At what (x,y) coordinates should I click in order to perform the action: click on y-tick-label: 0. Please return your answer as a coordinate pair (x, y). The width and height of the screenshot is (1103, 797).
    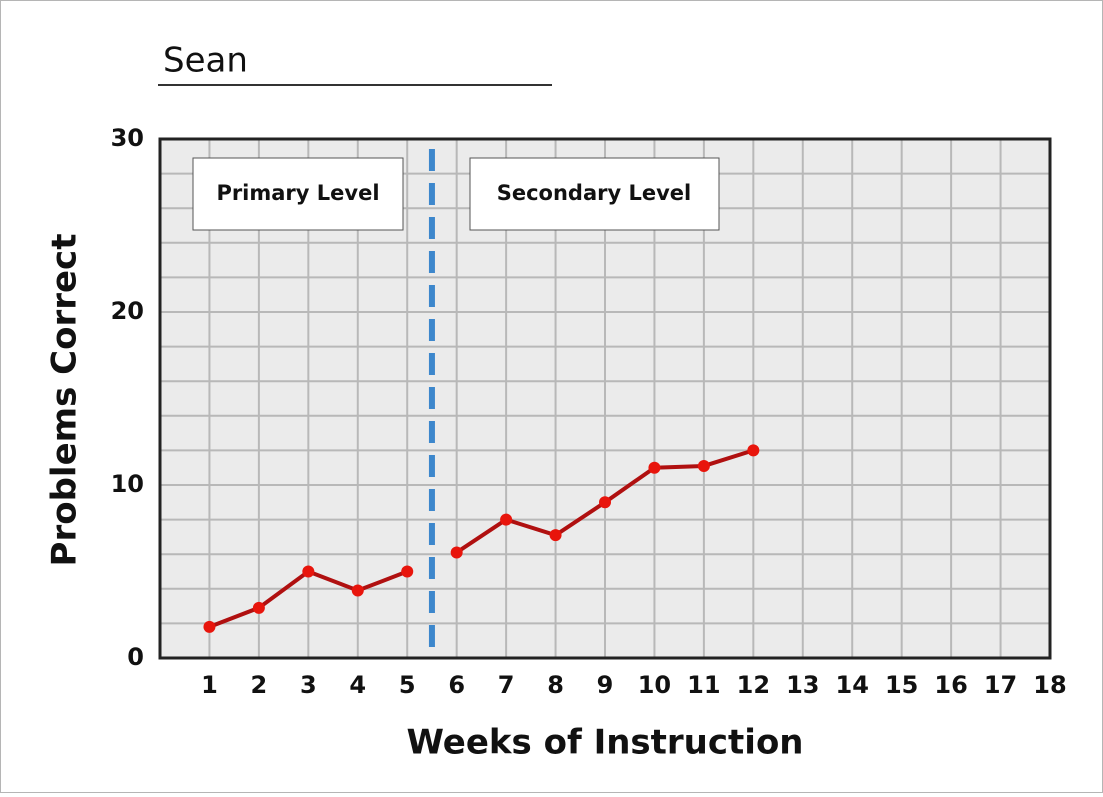
    Looking at the image, I should click on (135, 657).